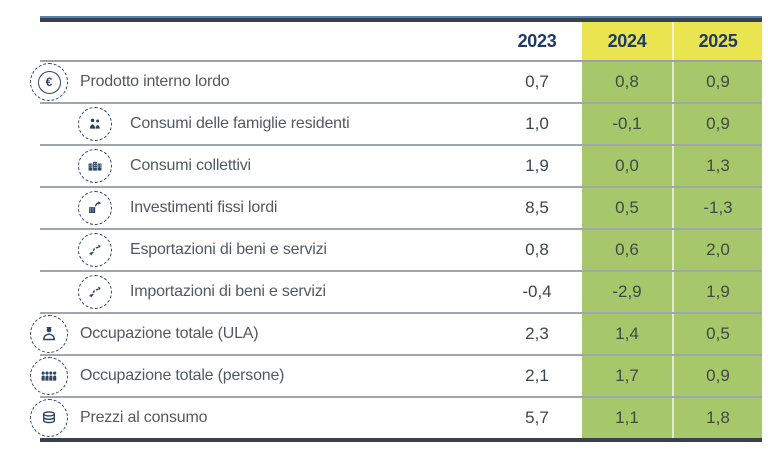 This screenshot has height=464, width=768. Describe the element at coordinates (717, 292) in the screenshot. I see `value-2025: 1,9` at that location.